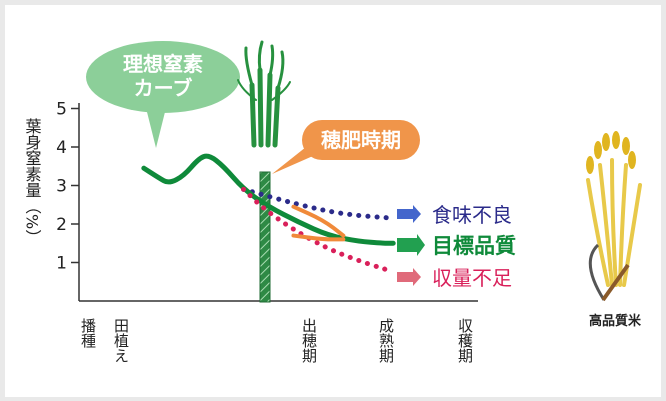  I want to click on legend-label-1: 目標品質, so click(474, 246).